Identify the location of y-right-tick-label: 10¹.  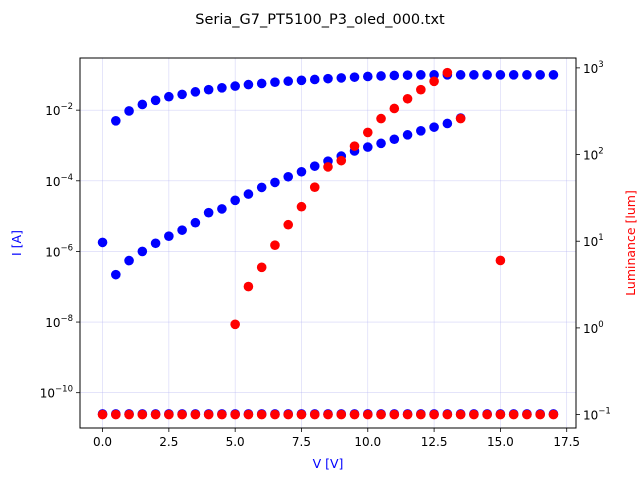
(593, 241).